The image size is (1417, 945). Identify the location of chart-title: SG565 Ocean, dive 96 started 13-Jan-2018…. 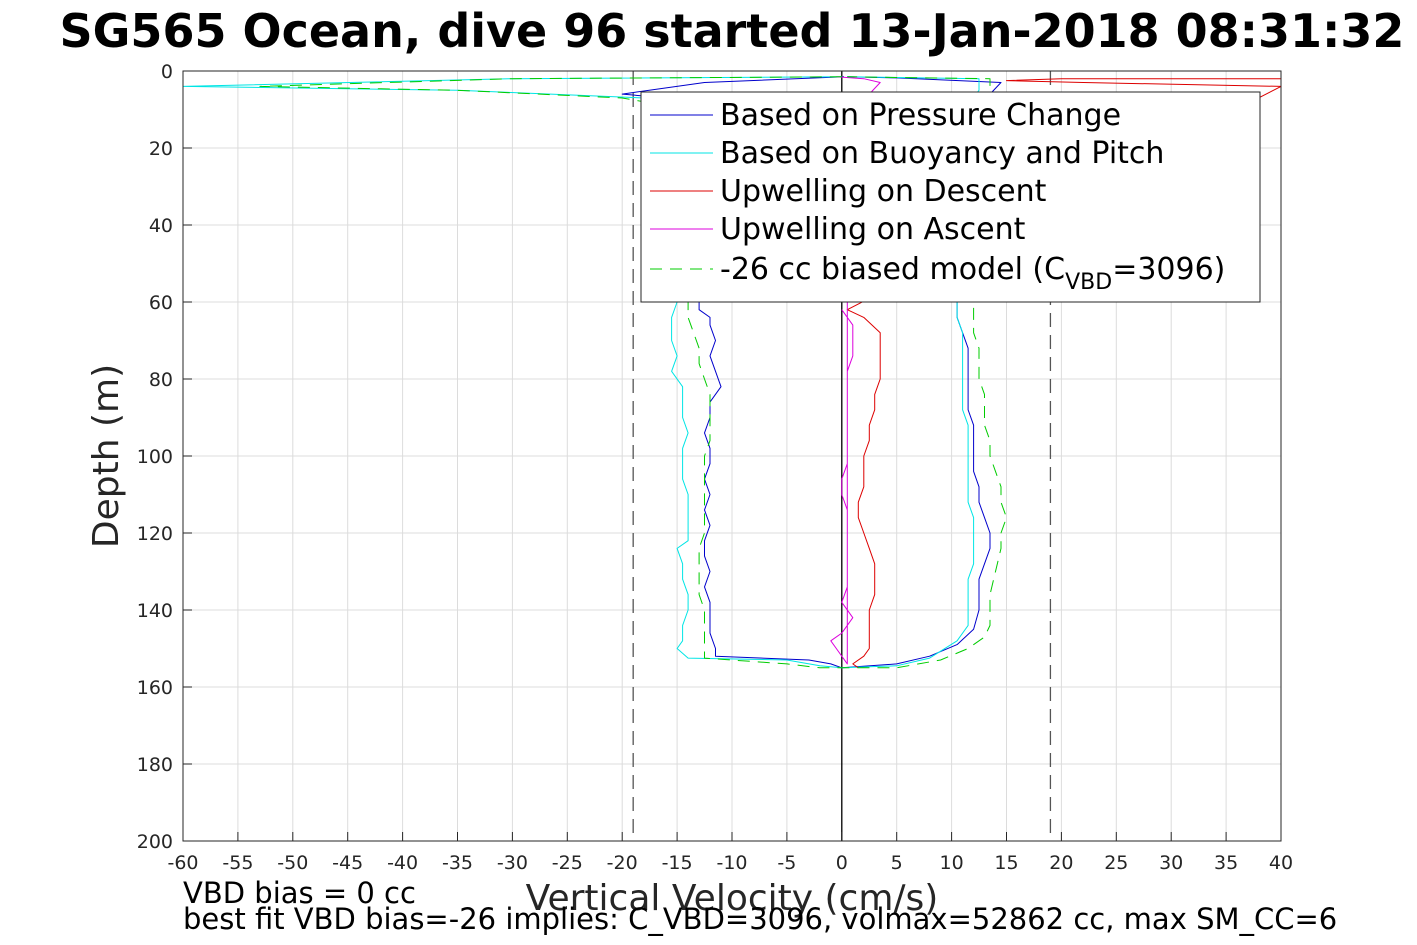
(732, 31).